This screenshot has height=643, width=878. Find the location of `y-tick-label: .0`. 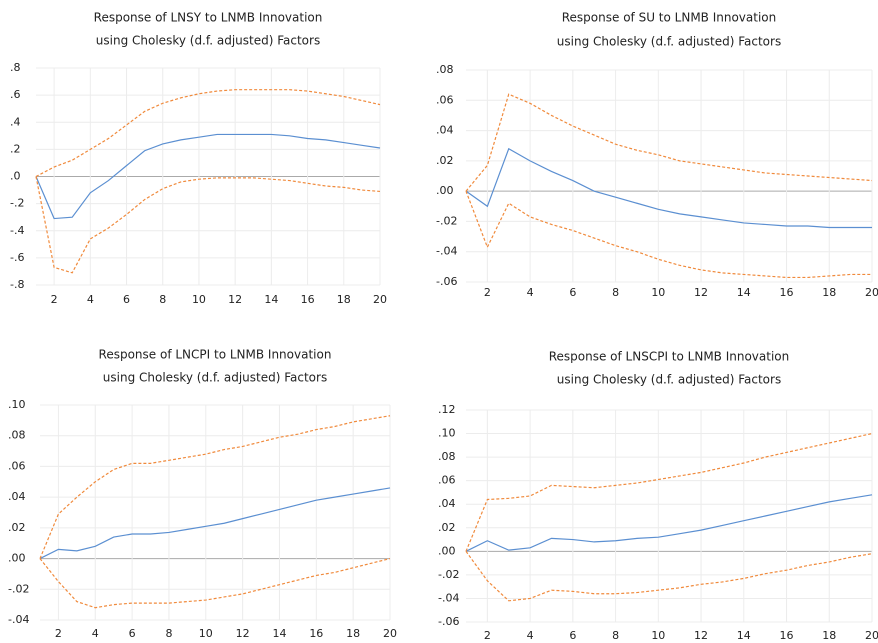

y-tick-label: .0 is located at coordinates (15, 176).